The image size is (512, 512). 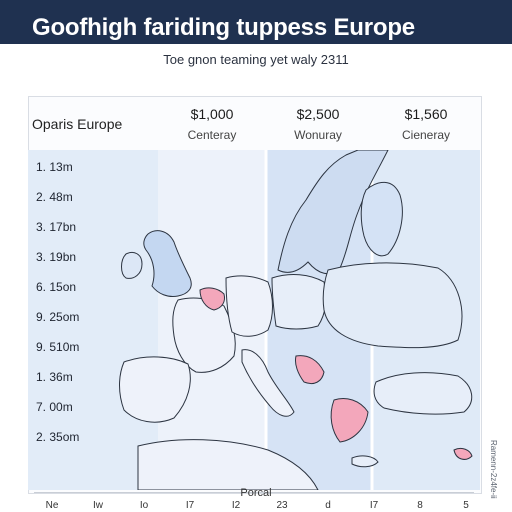 What do you see at coordinates (56, 227) in the screenshot?
I see `row-label: 3. 17bn` at bounding box center [56, 227].